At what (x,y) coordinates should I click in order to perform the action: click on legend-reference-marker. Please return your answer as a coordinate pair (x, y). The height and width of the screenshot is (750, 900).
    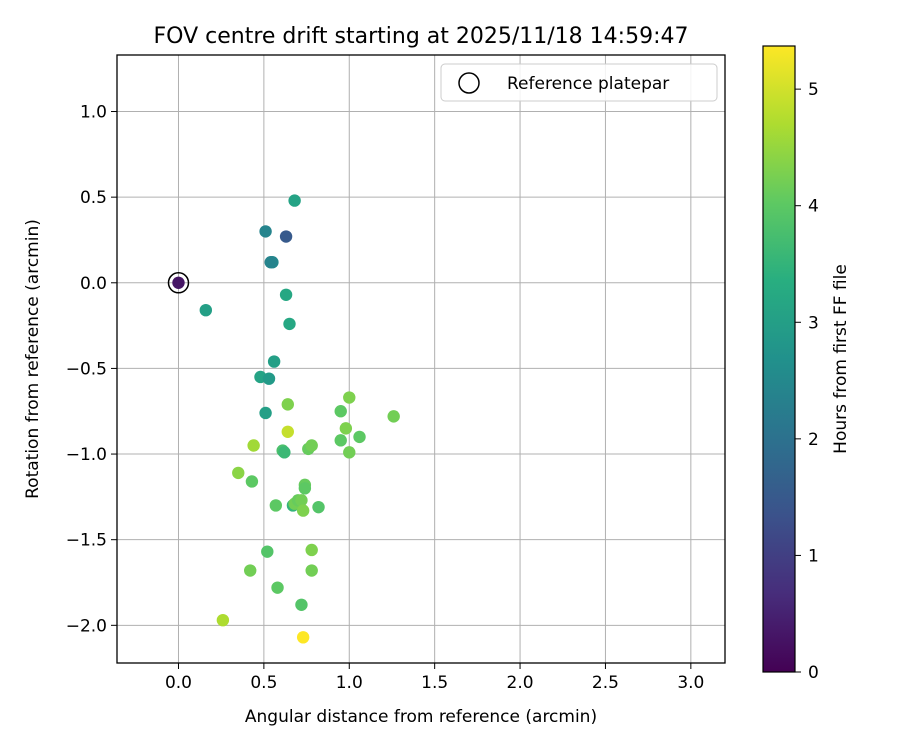
    Looking at the image, I should click on (469, 83).